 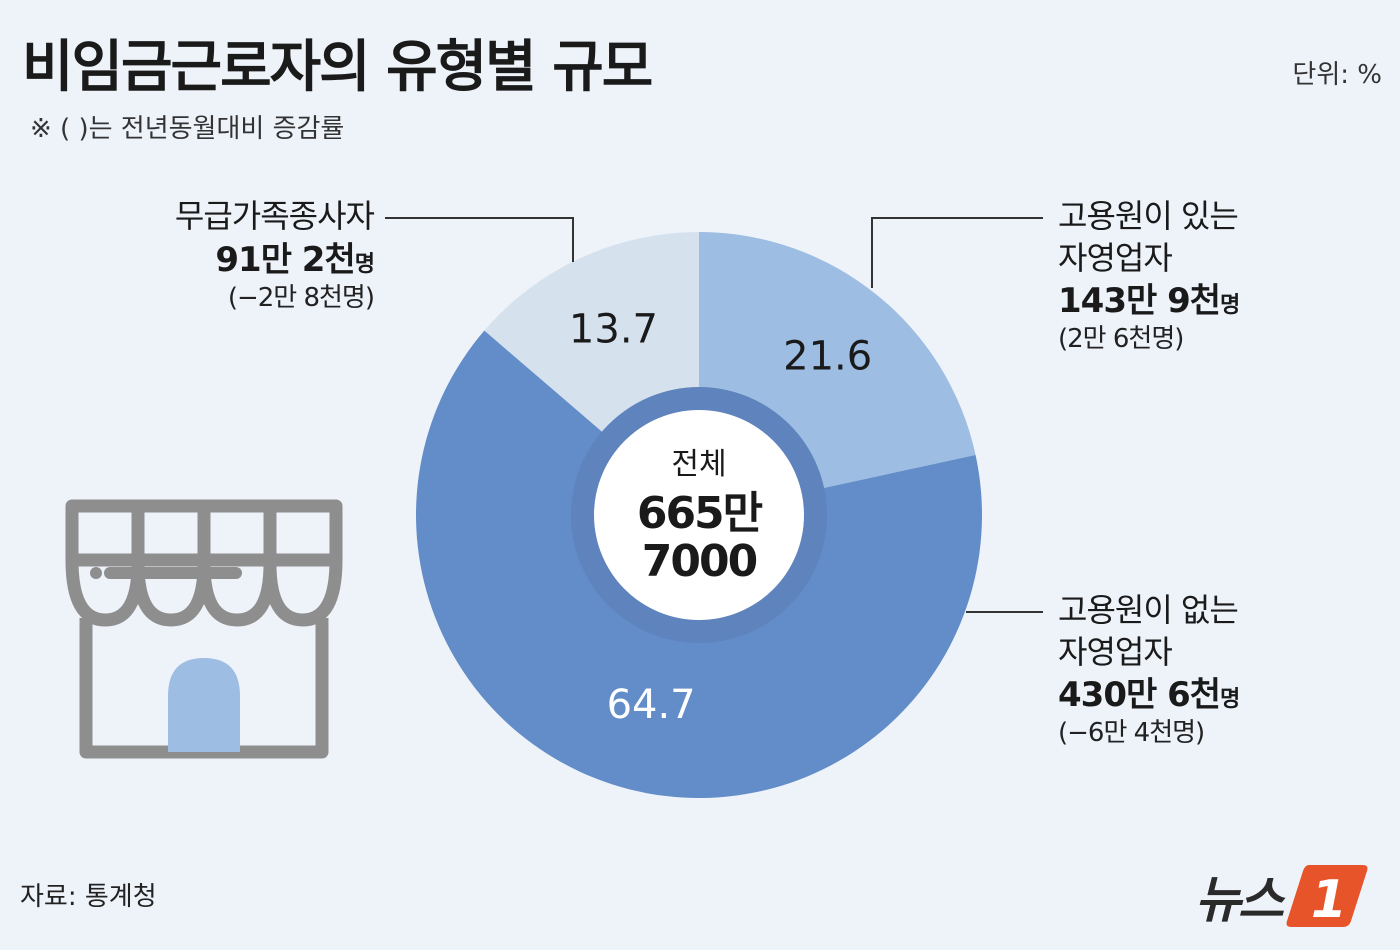 What do you see at coordinates (1337, 75) in the screenshot?
I see `unit-label: 단위: %` at bounding box center [1337, 75].